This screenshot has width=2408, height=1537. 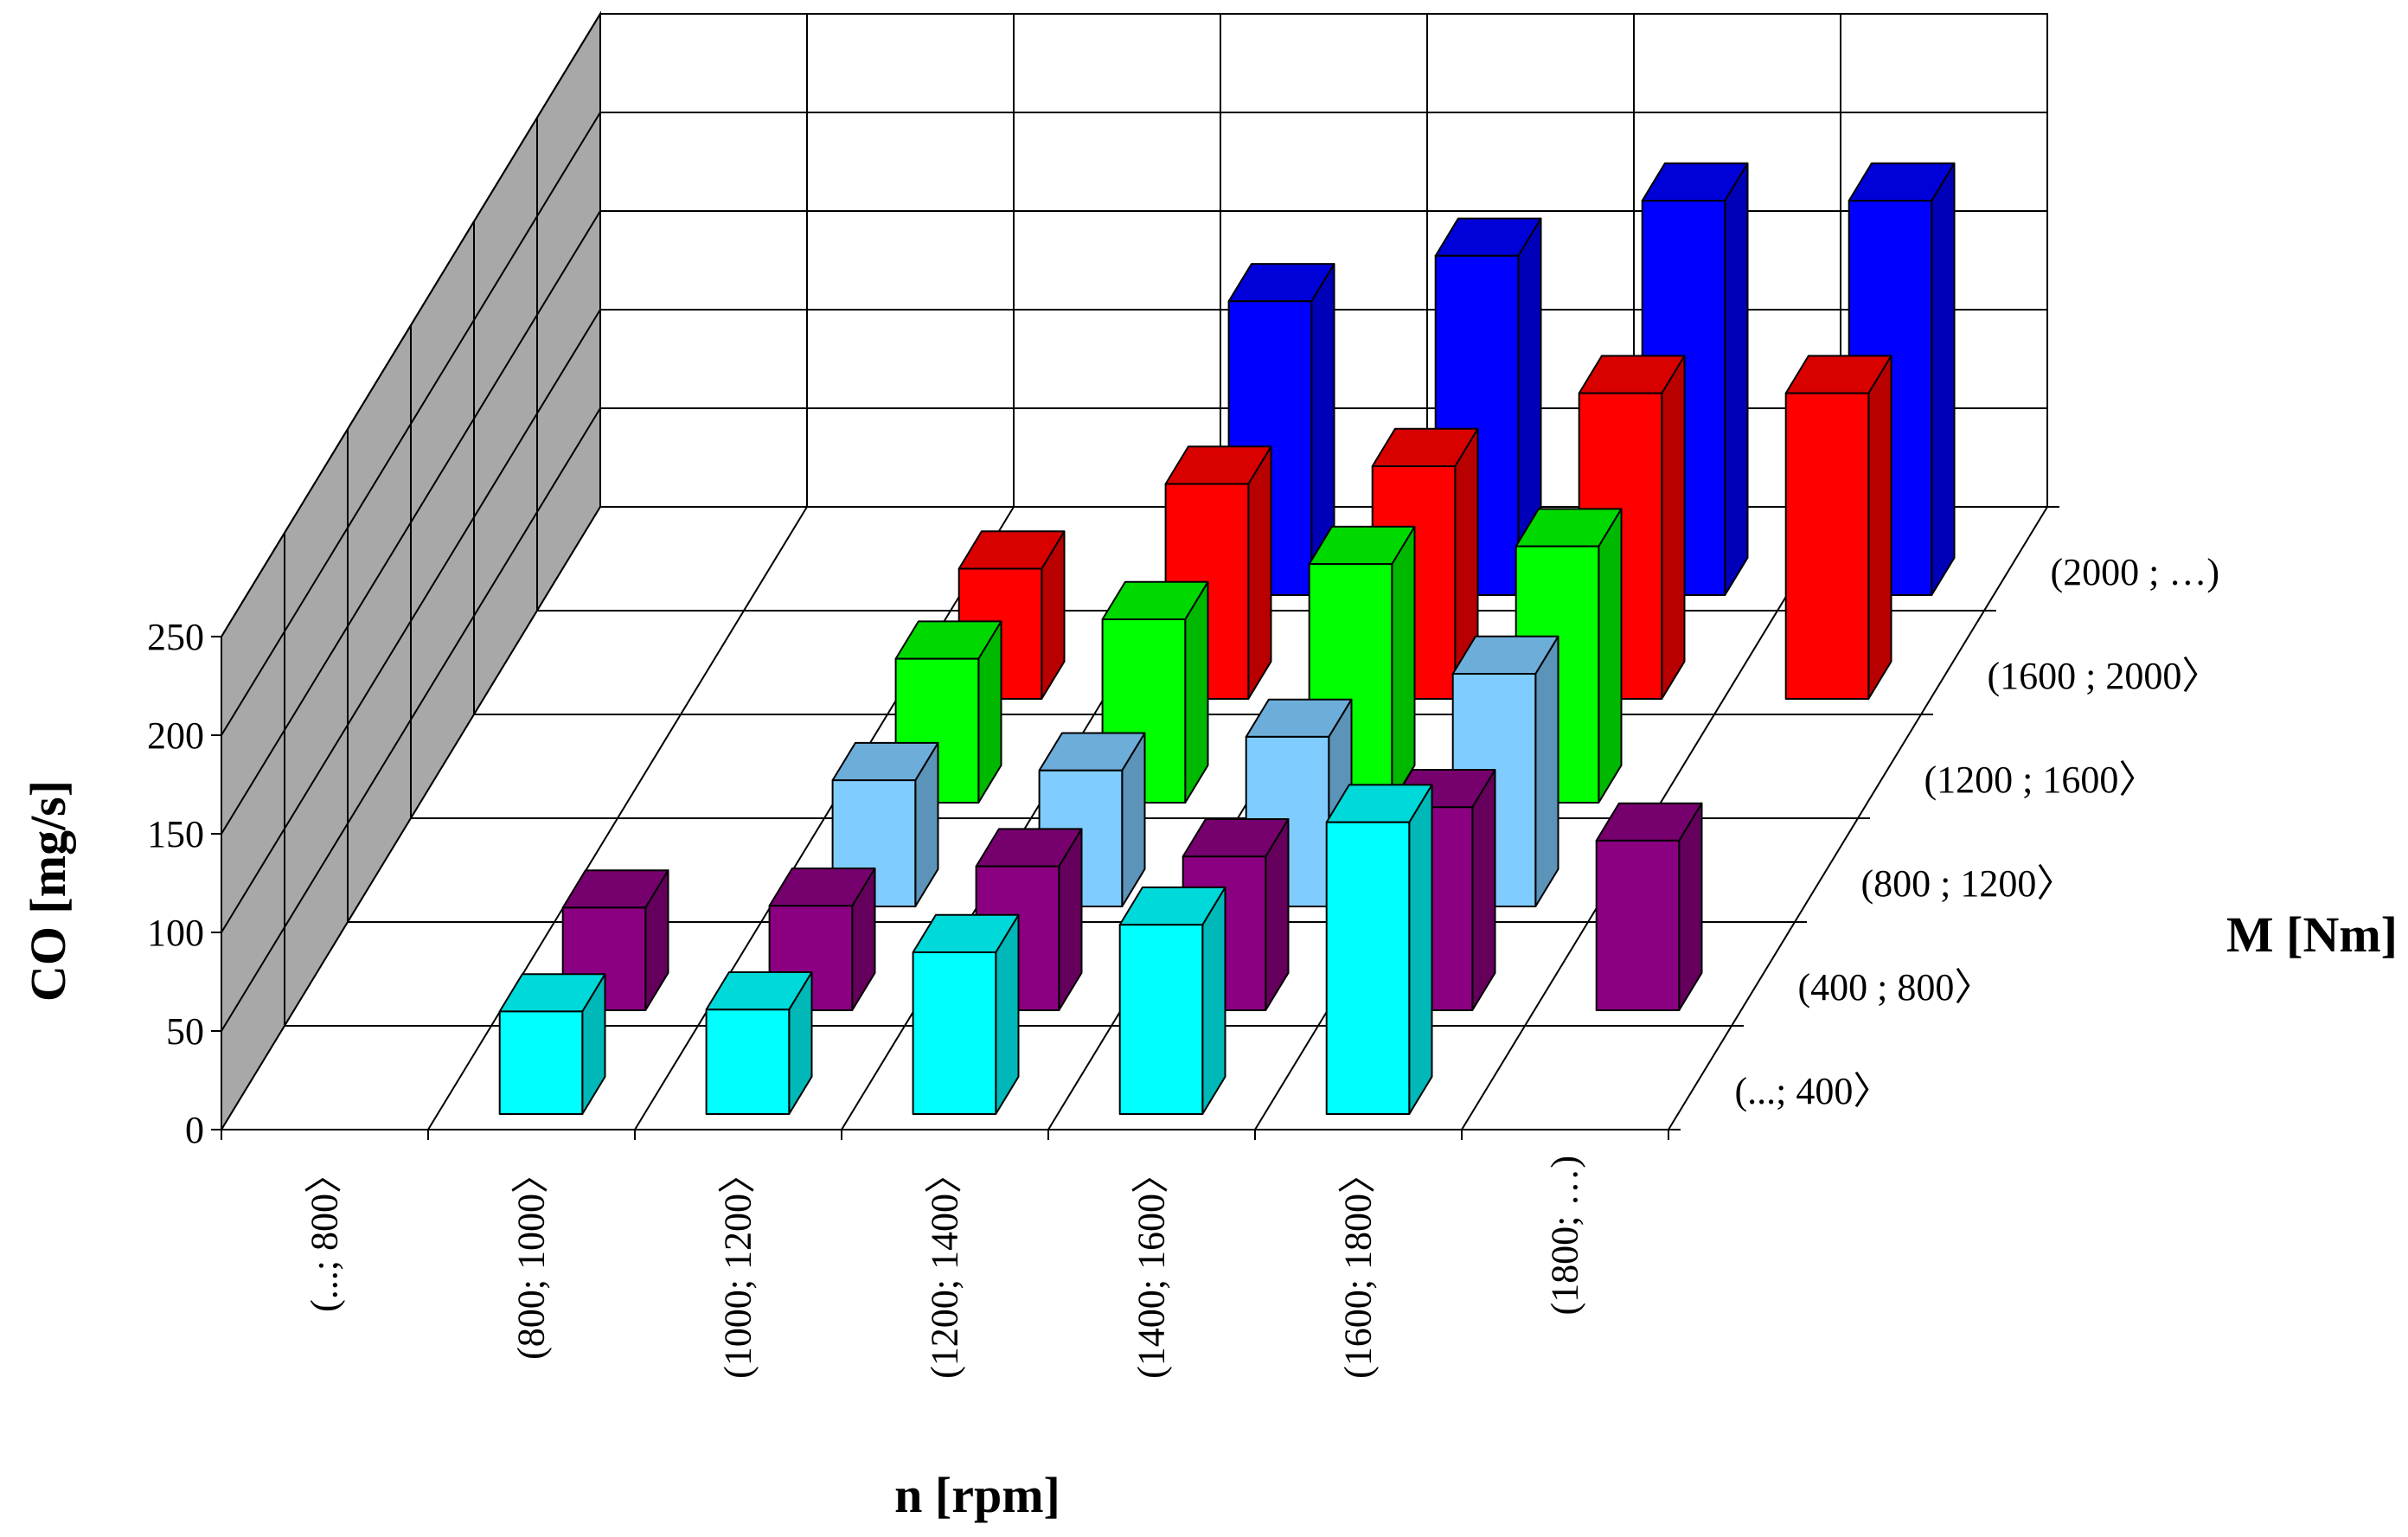 I want to click on z-tick-label: (800 ; 1200〉, so click(x=1968, y=883).